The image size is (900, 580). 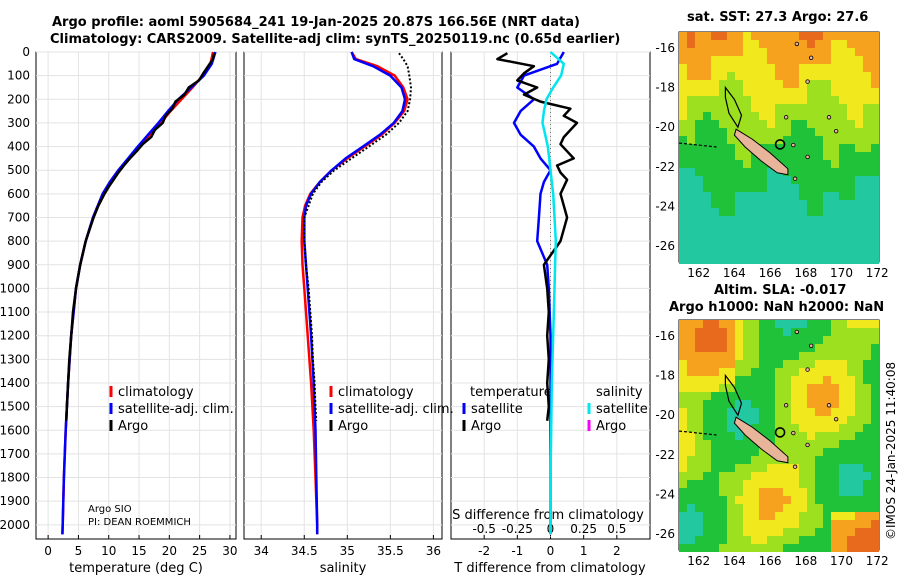 I want to click on map-lon-tick-label: 162, so click(x=698, y=273).